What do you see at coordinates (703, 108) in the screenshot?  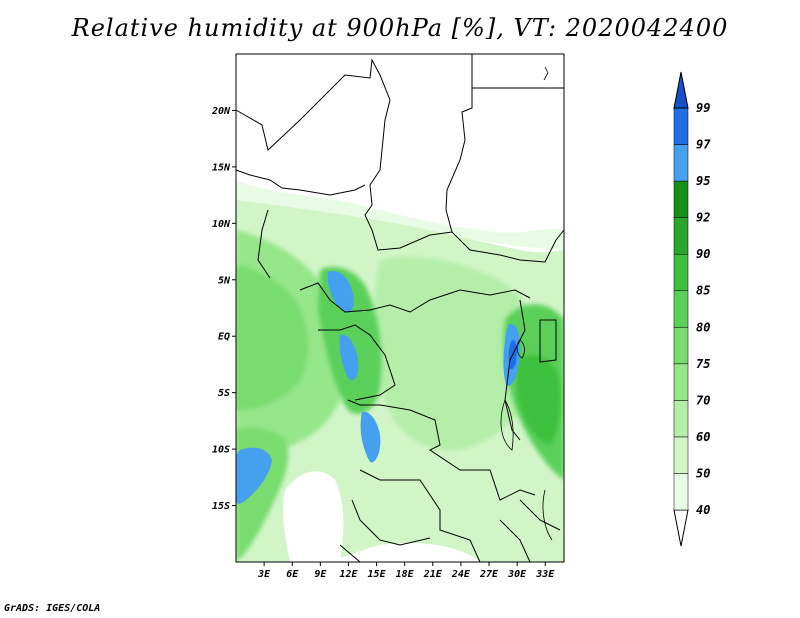 I see `colorbar-level-label: 99` at bounding box center [703, 108].